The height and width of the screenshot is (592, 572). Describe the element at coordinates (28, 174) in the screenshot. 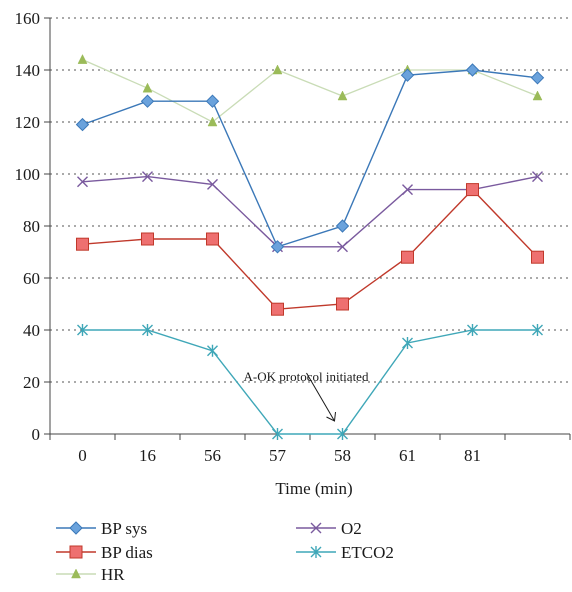

I see `y-tick-label: 100` at that location.